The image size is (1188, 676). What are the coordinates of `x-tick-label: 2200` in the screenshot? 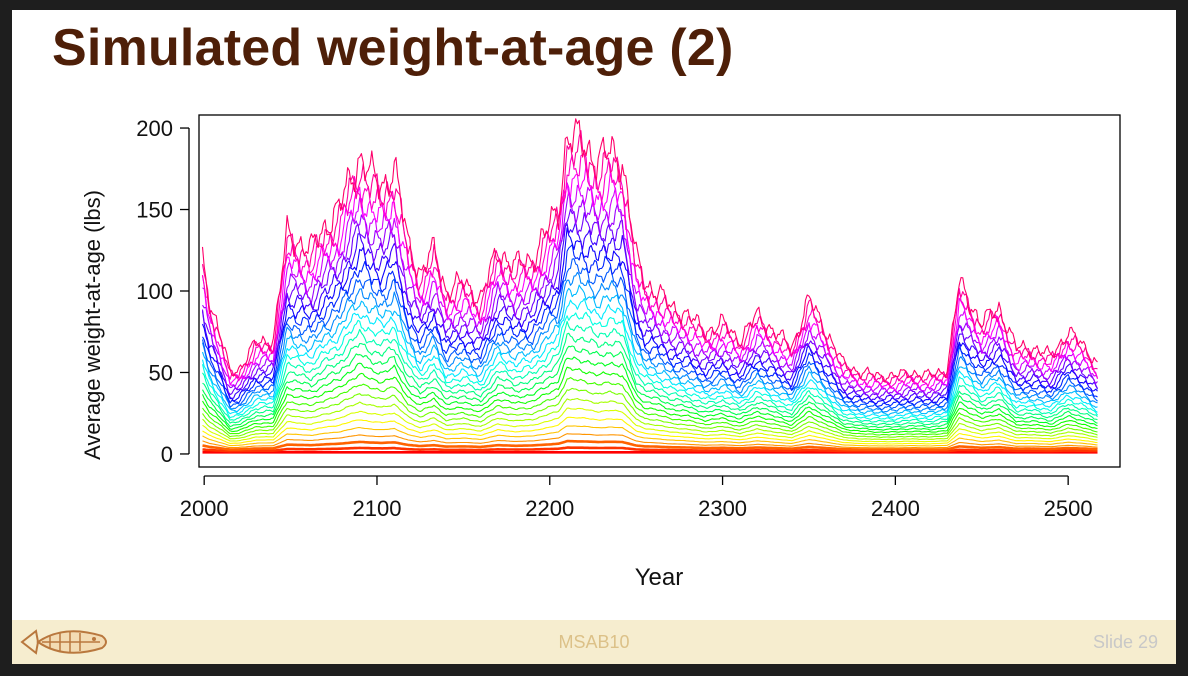 It's located at (549, 508).